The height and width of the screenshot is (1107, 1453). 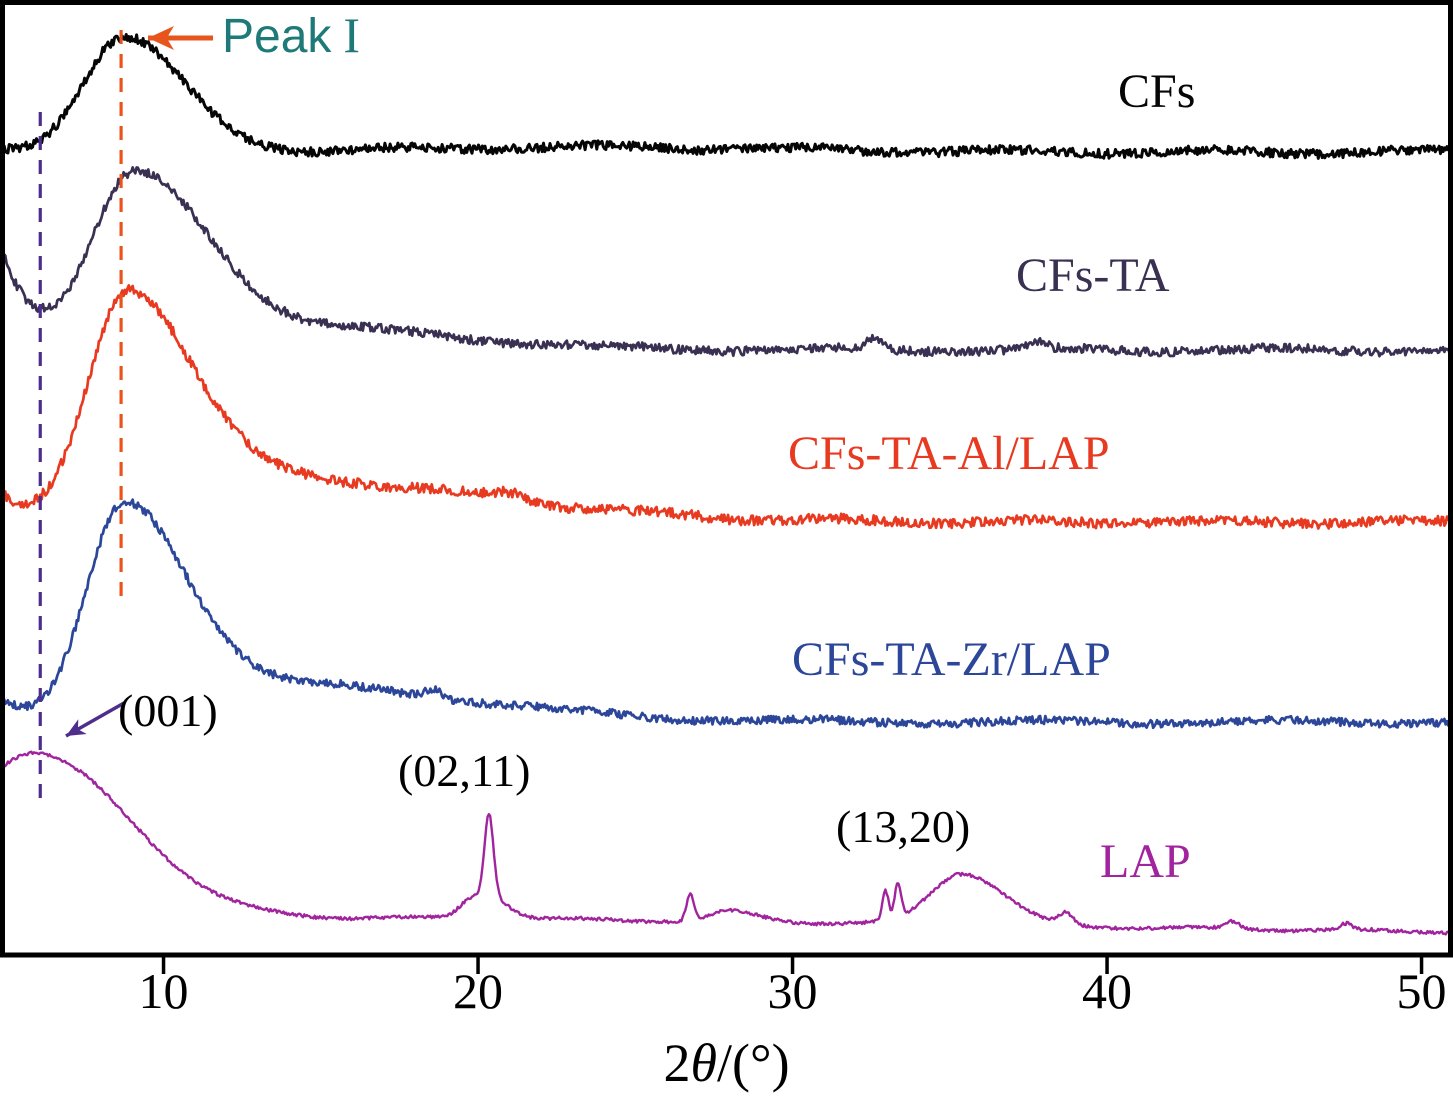 What do you see at coordinates (1093, 275) in the screenshot?
I see `series-label-cfs-ta: CFs-TA` at bounding box center [1093, 275].